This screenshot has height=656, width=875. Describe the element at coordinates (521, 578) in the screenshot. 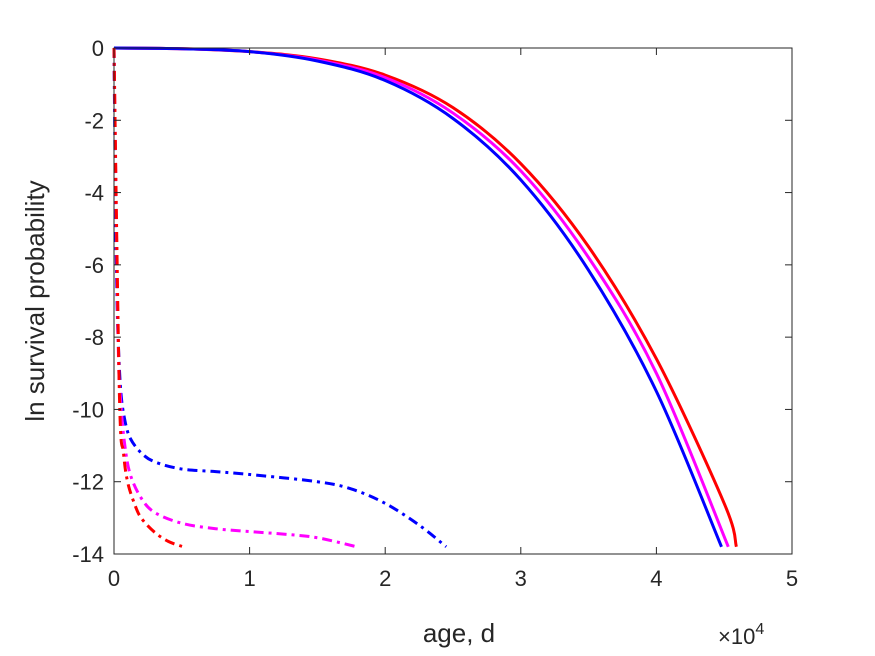

I see `x-tick-label: 3` at that location.